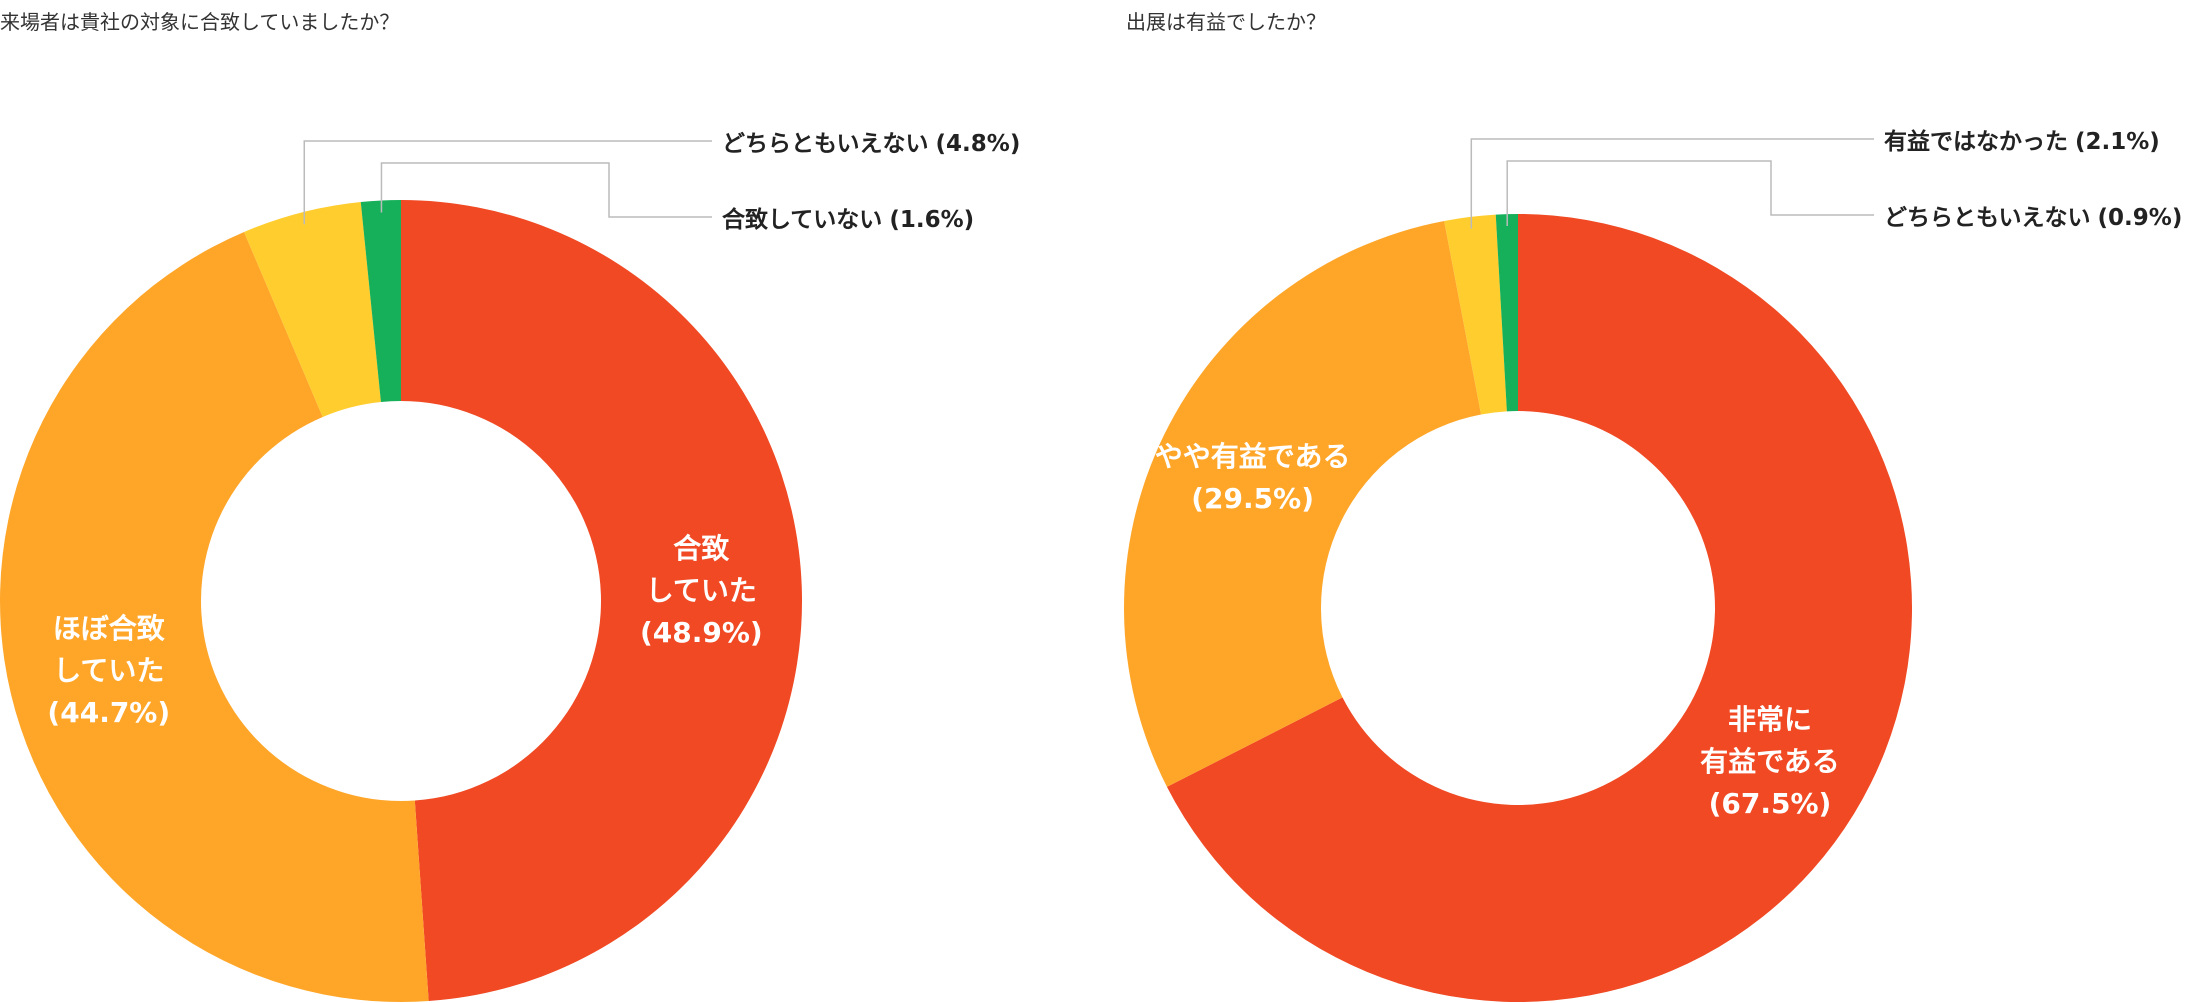 The image size is (2206, 1003). I want to click on slice-category: ほぼ合致 していた, so click(108, 650).